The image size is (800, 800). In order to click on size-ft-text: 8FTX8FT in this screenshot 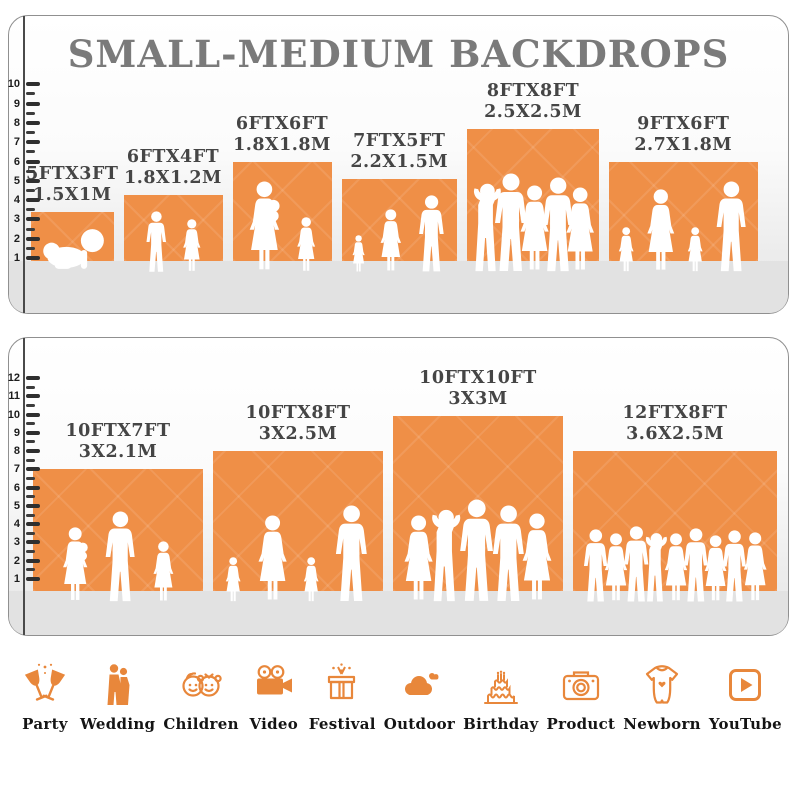, I will do `click(533, 91)`.